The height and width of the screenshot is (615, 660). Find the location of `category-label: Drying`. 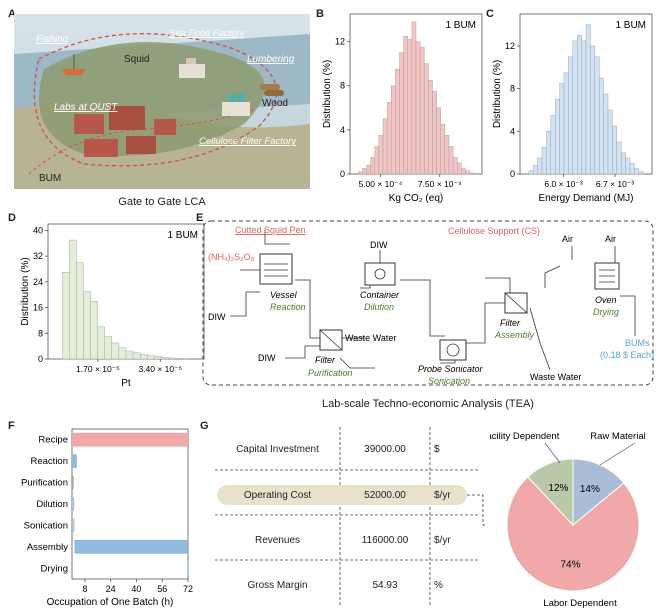

category-label: Drying is located at coordinates (54, 568).